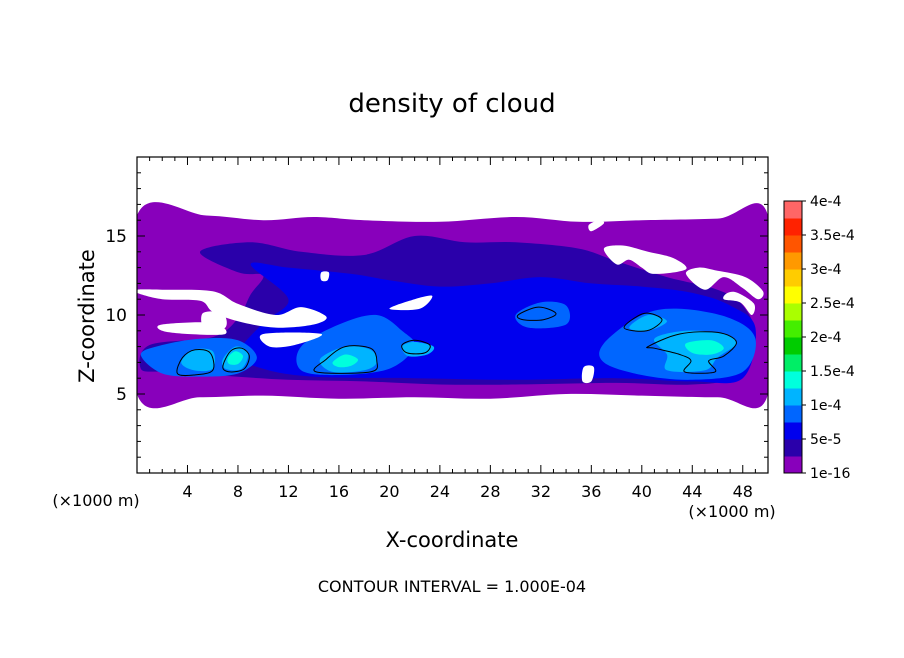 Image resolution: width=904 pixels, height=658 pixels. What do you see at coordinates (452, 540) in the screenshot?
I see `x-axis-label: X-coordinate` at bounding box center [452, 540].